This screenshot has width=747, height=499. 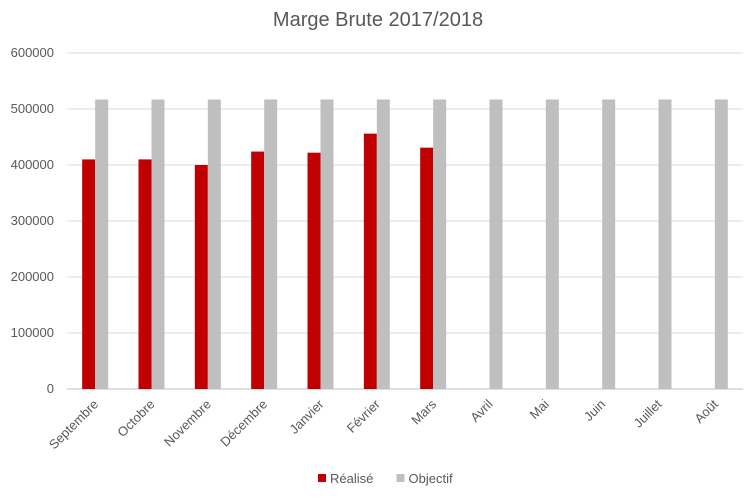 What do you see at coordinates (135, 418) in the screenshot?
I see `x-tick-label: Octobre` at bounding box center [135, 418].